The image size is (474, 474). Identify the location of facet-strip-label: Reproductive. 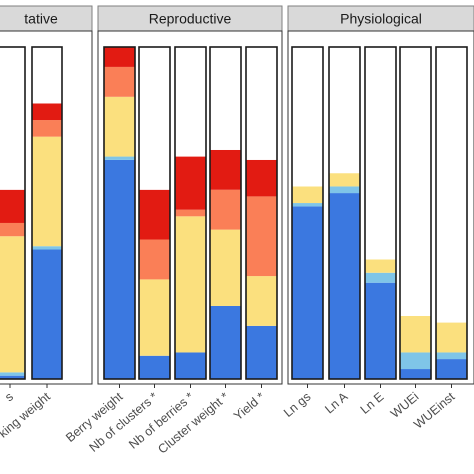
(190, 19).